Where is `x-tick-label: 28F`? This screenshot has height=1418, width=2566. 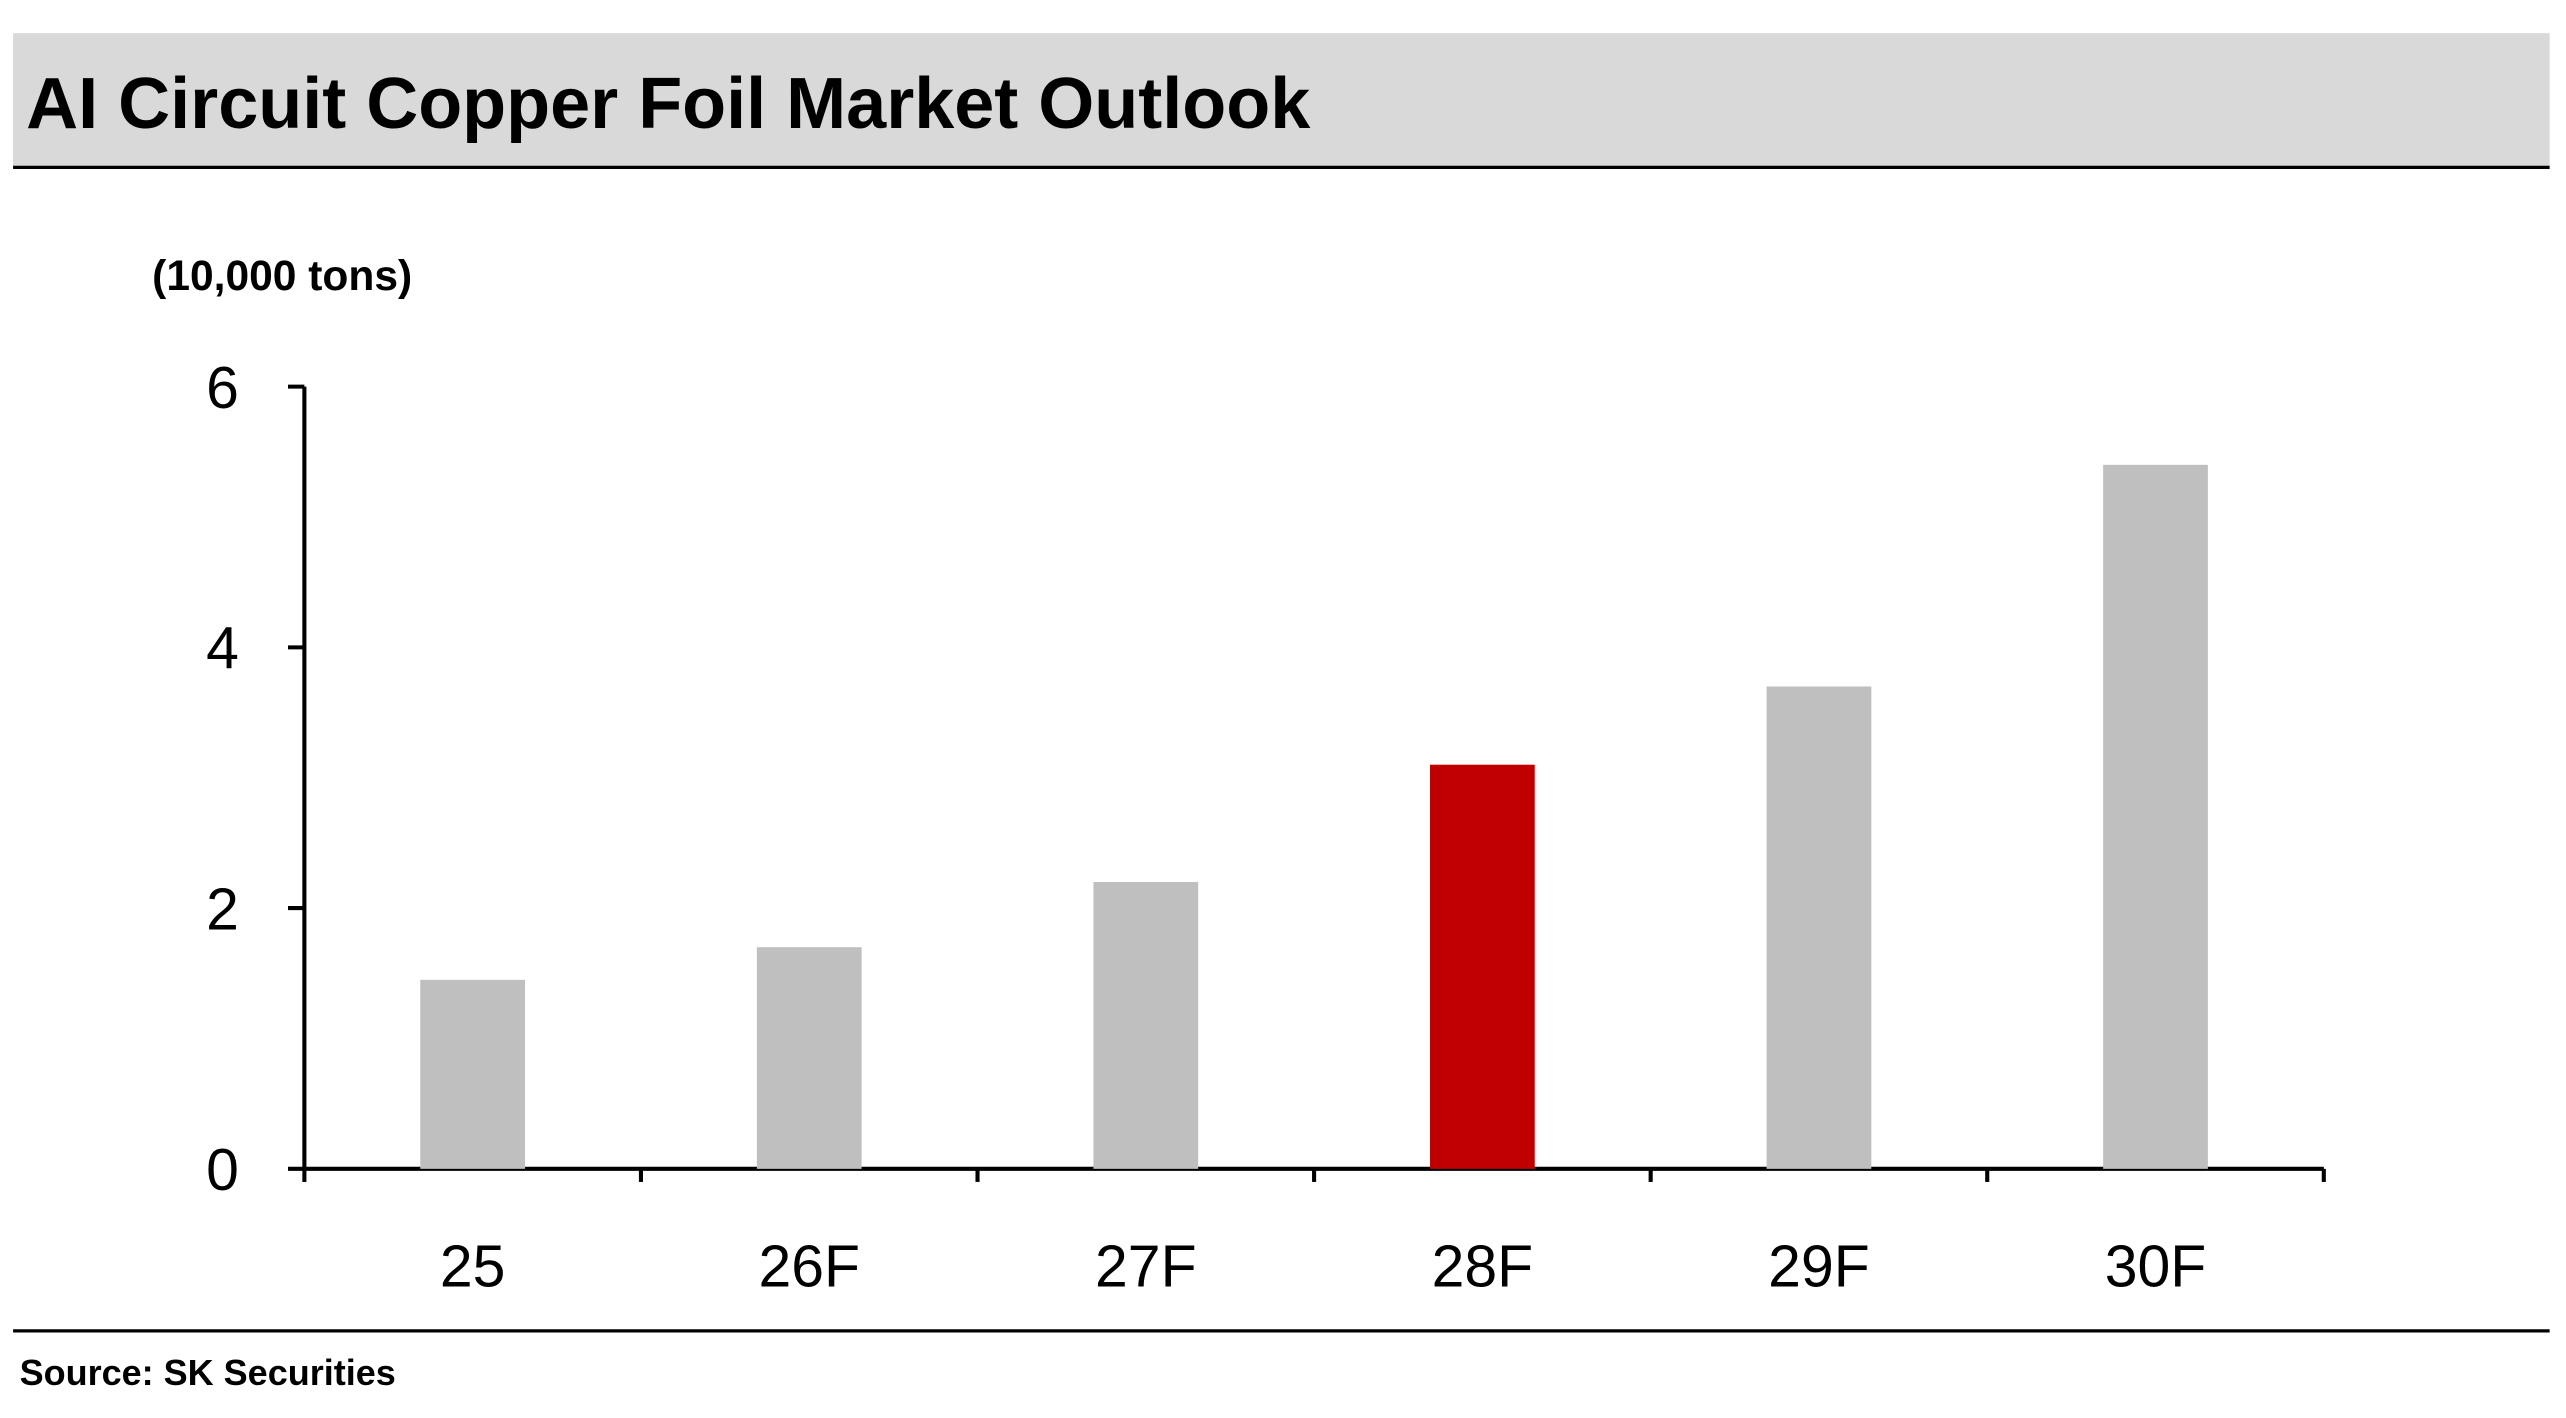
x-tick-label: 28F is located at coordinates (1483, 1267).